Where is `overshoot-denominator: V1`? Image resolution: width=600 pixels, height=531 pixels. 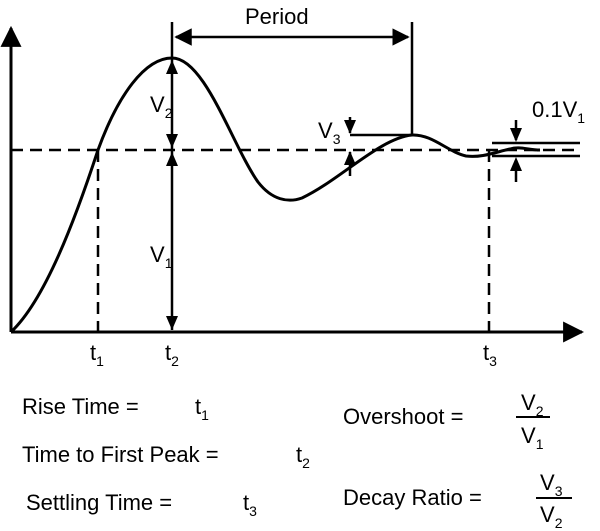
overshoot-denominator: V1 is located at coordinates (532, 437).